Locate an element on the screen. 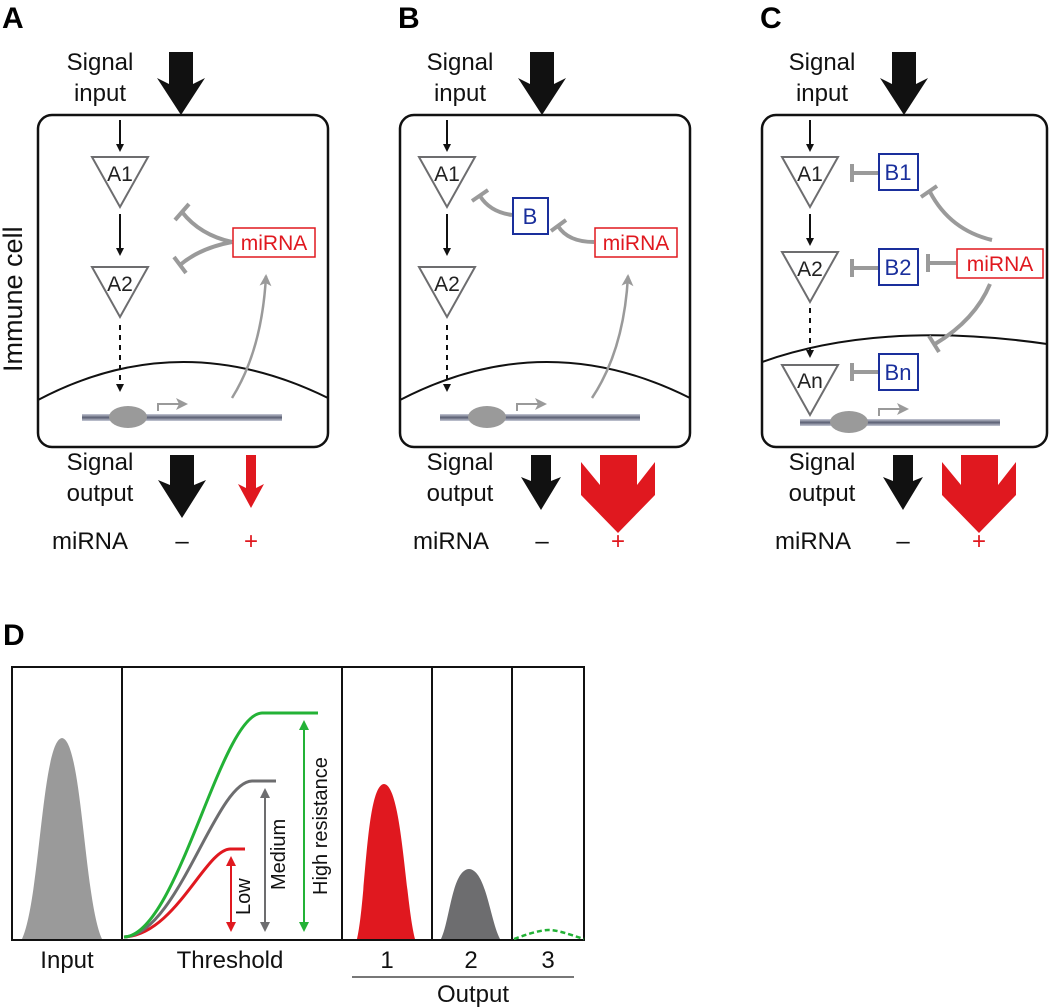  input-label: Input is located at coordinates (67, 960).